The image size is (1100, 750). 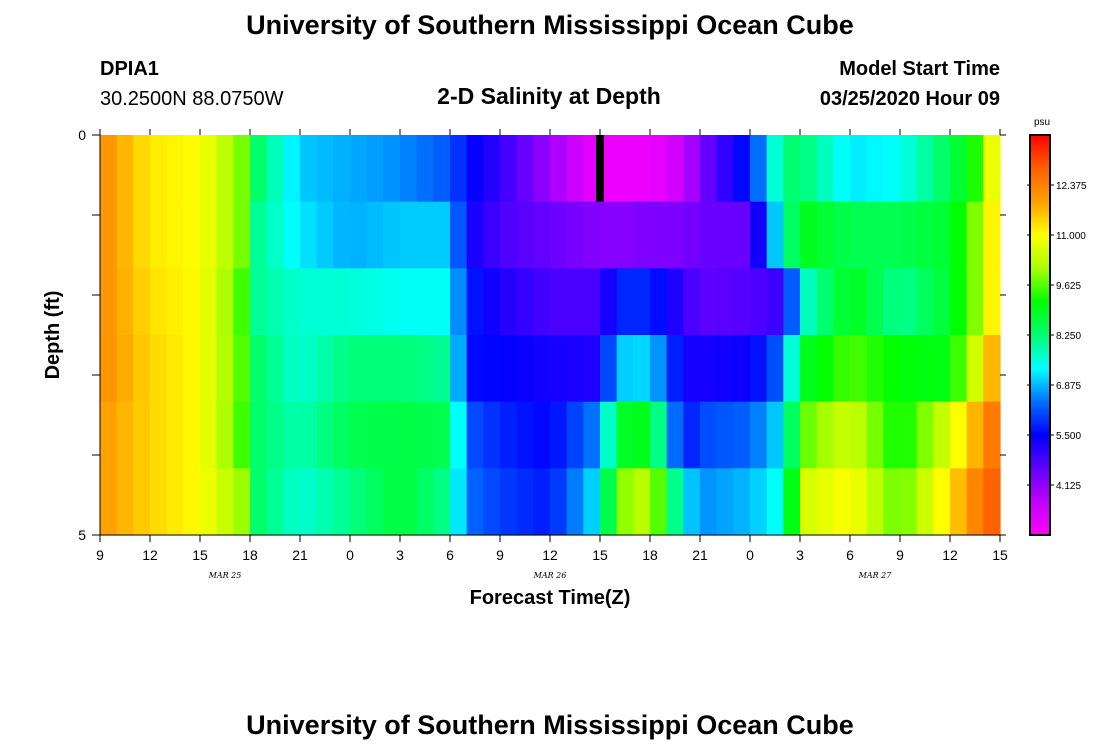 What do you see at coordinates (1057, 335) in the screenshot?
I see `colorbar: 4.125 5.500 6.875 8.250 9.625 11.000 12.375` at bounding box center [1057, 335].